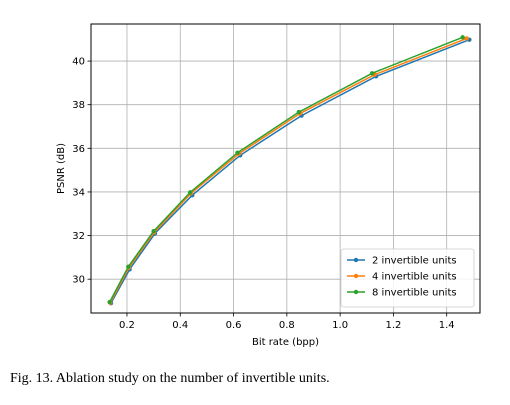 This screenshot has width=510, height=405. I want to click on y-tick-label: 34, so click(78, 192).